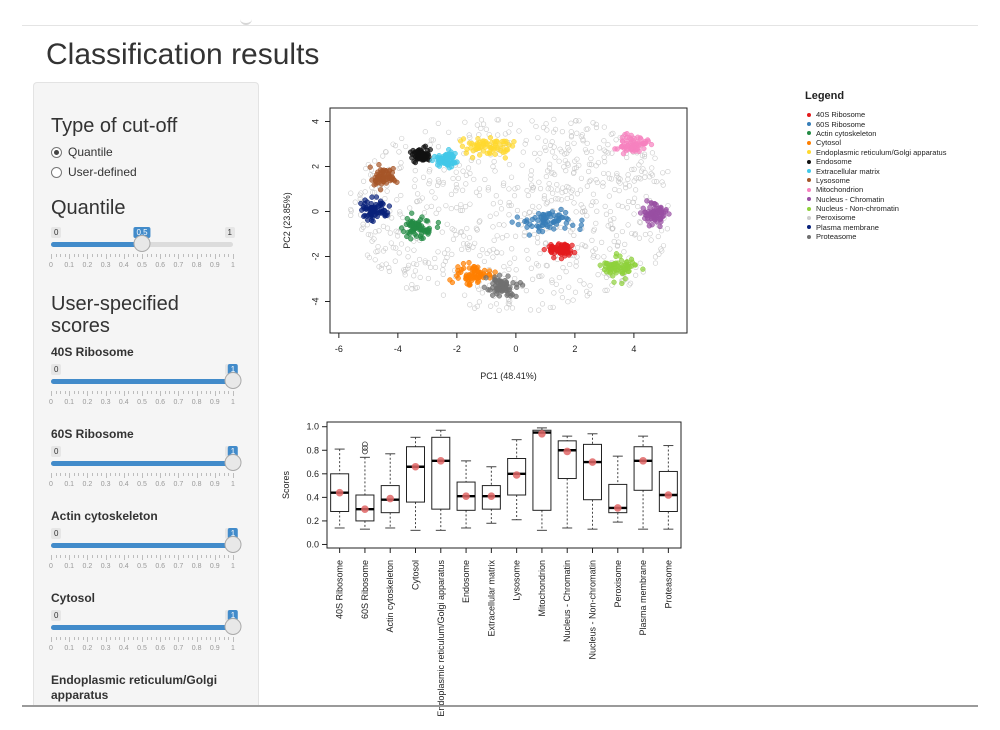 This screenshot has height=730, width=1000. I want to click on box-iqr, so click(618, 498).